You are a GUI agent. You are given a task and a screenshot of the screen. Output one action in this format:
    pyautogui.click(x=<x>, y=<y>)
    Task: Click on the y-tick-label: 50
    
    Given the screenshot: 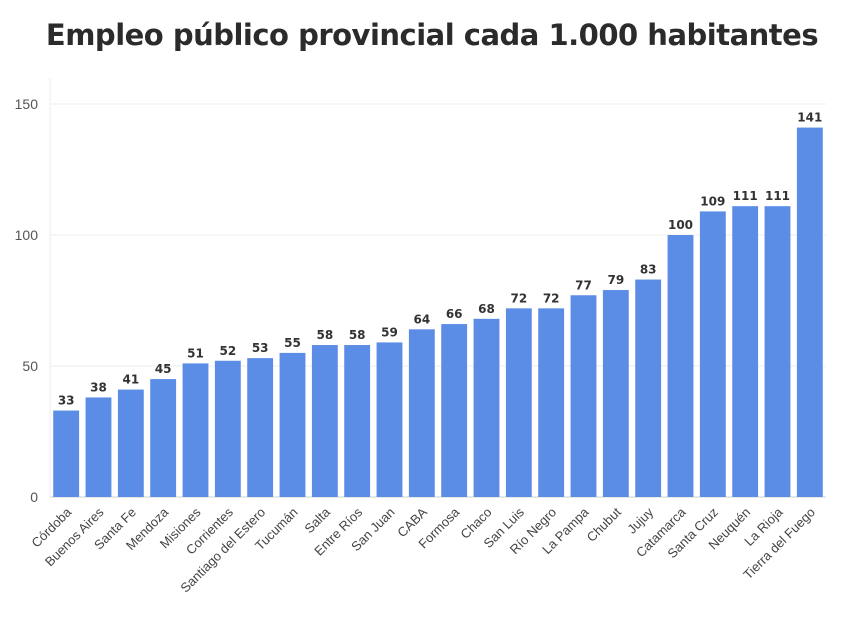 What is the action you would take?
    pyautogui.click(x=30, y=366)
    